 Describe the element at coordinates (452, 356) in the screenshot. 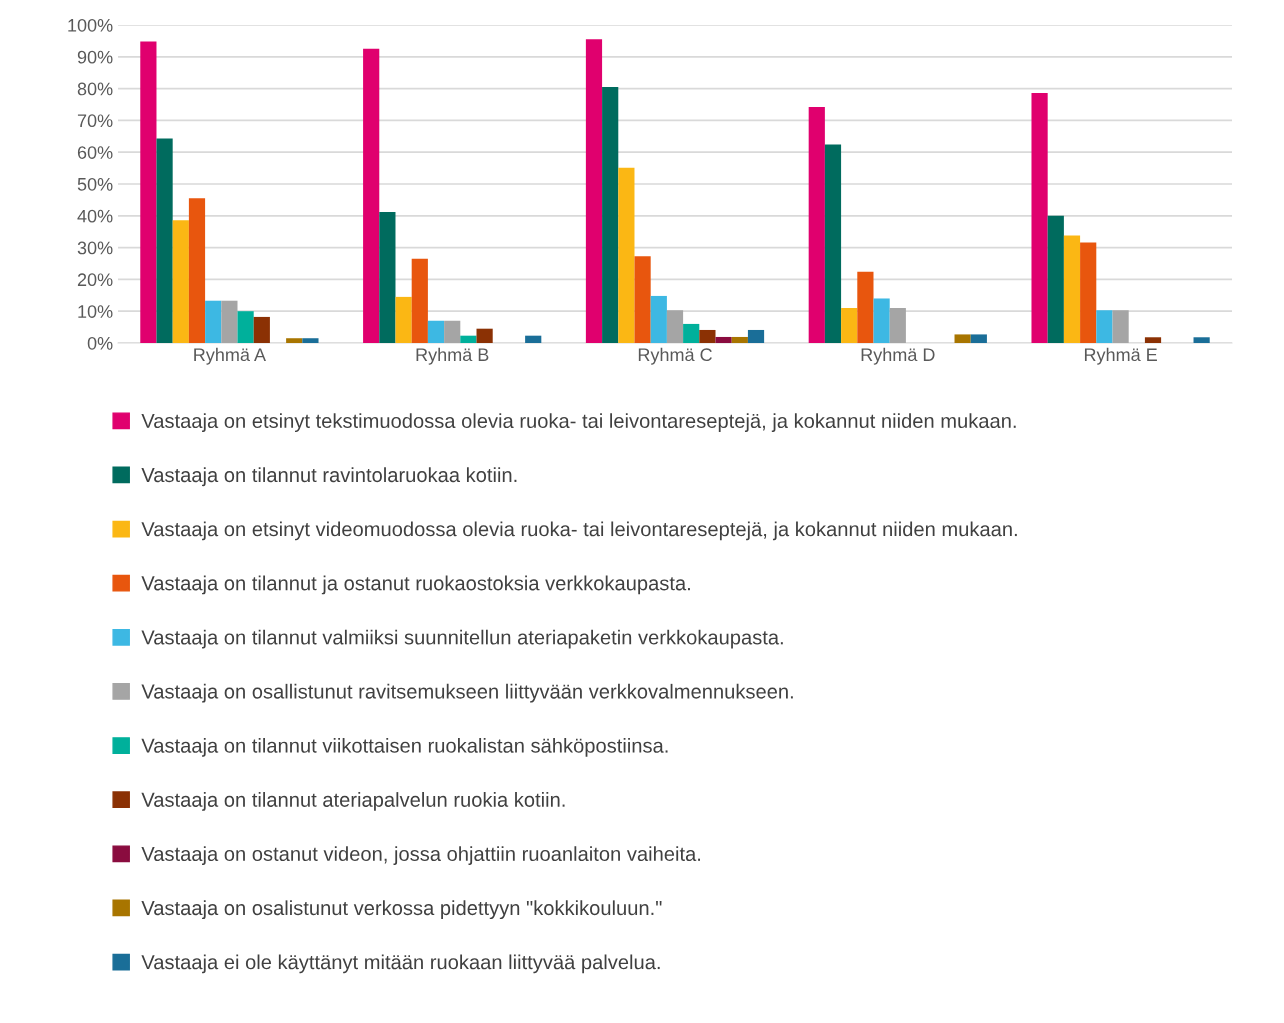

I see `x-tick-label: Ryhmä B` at that location.